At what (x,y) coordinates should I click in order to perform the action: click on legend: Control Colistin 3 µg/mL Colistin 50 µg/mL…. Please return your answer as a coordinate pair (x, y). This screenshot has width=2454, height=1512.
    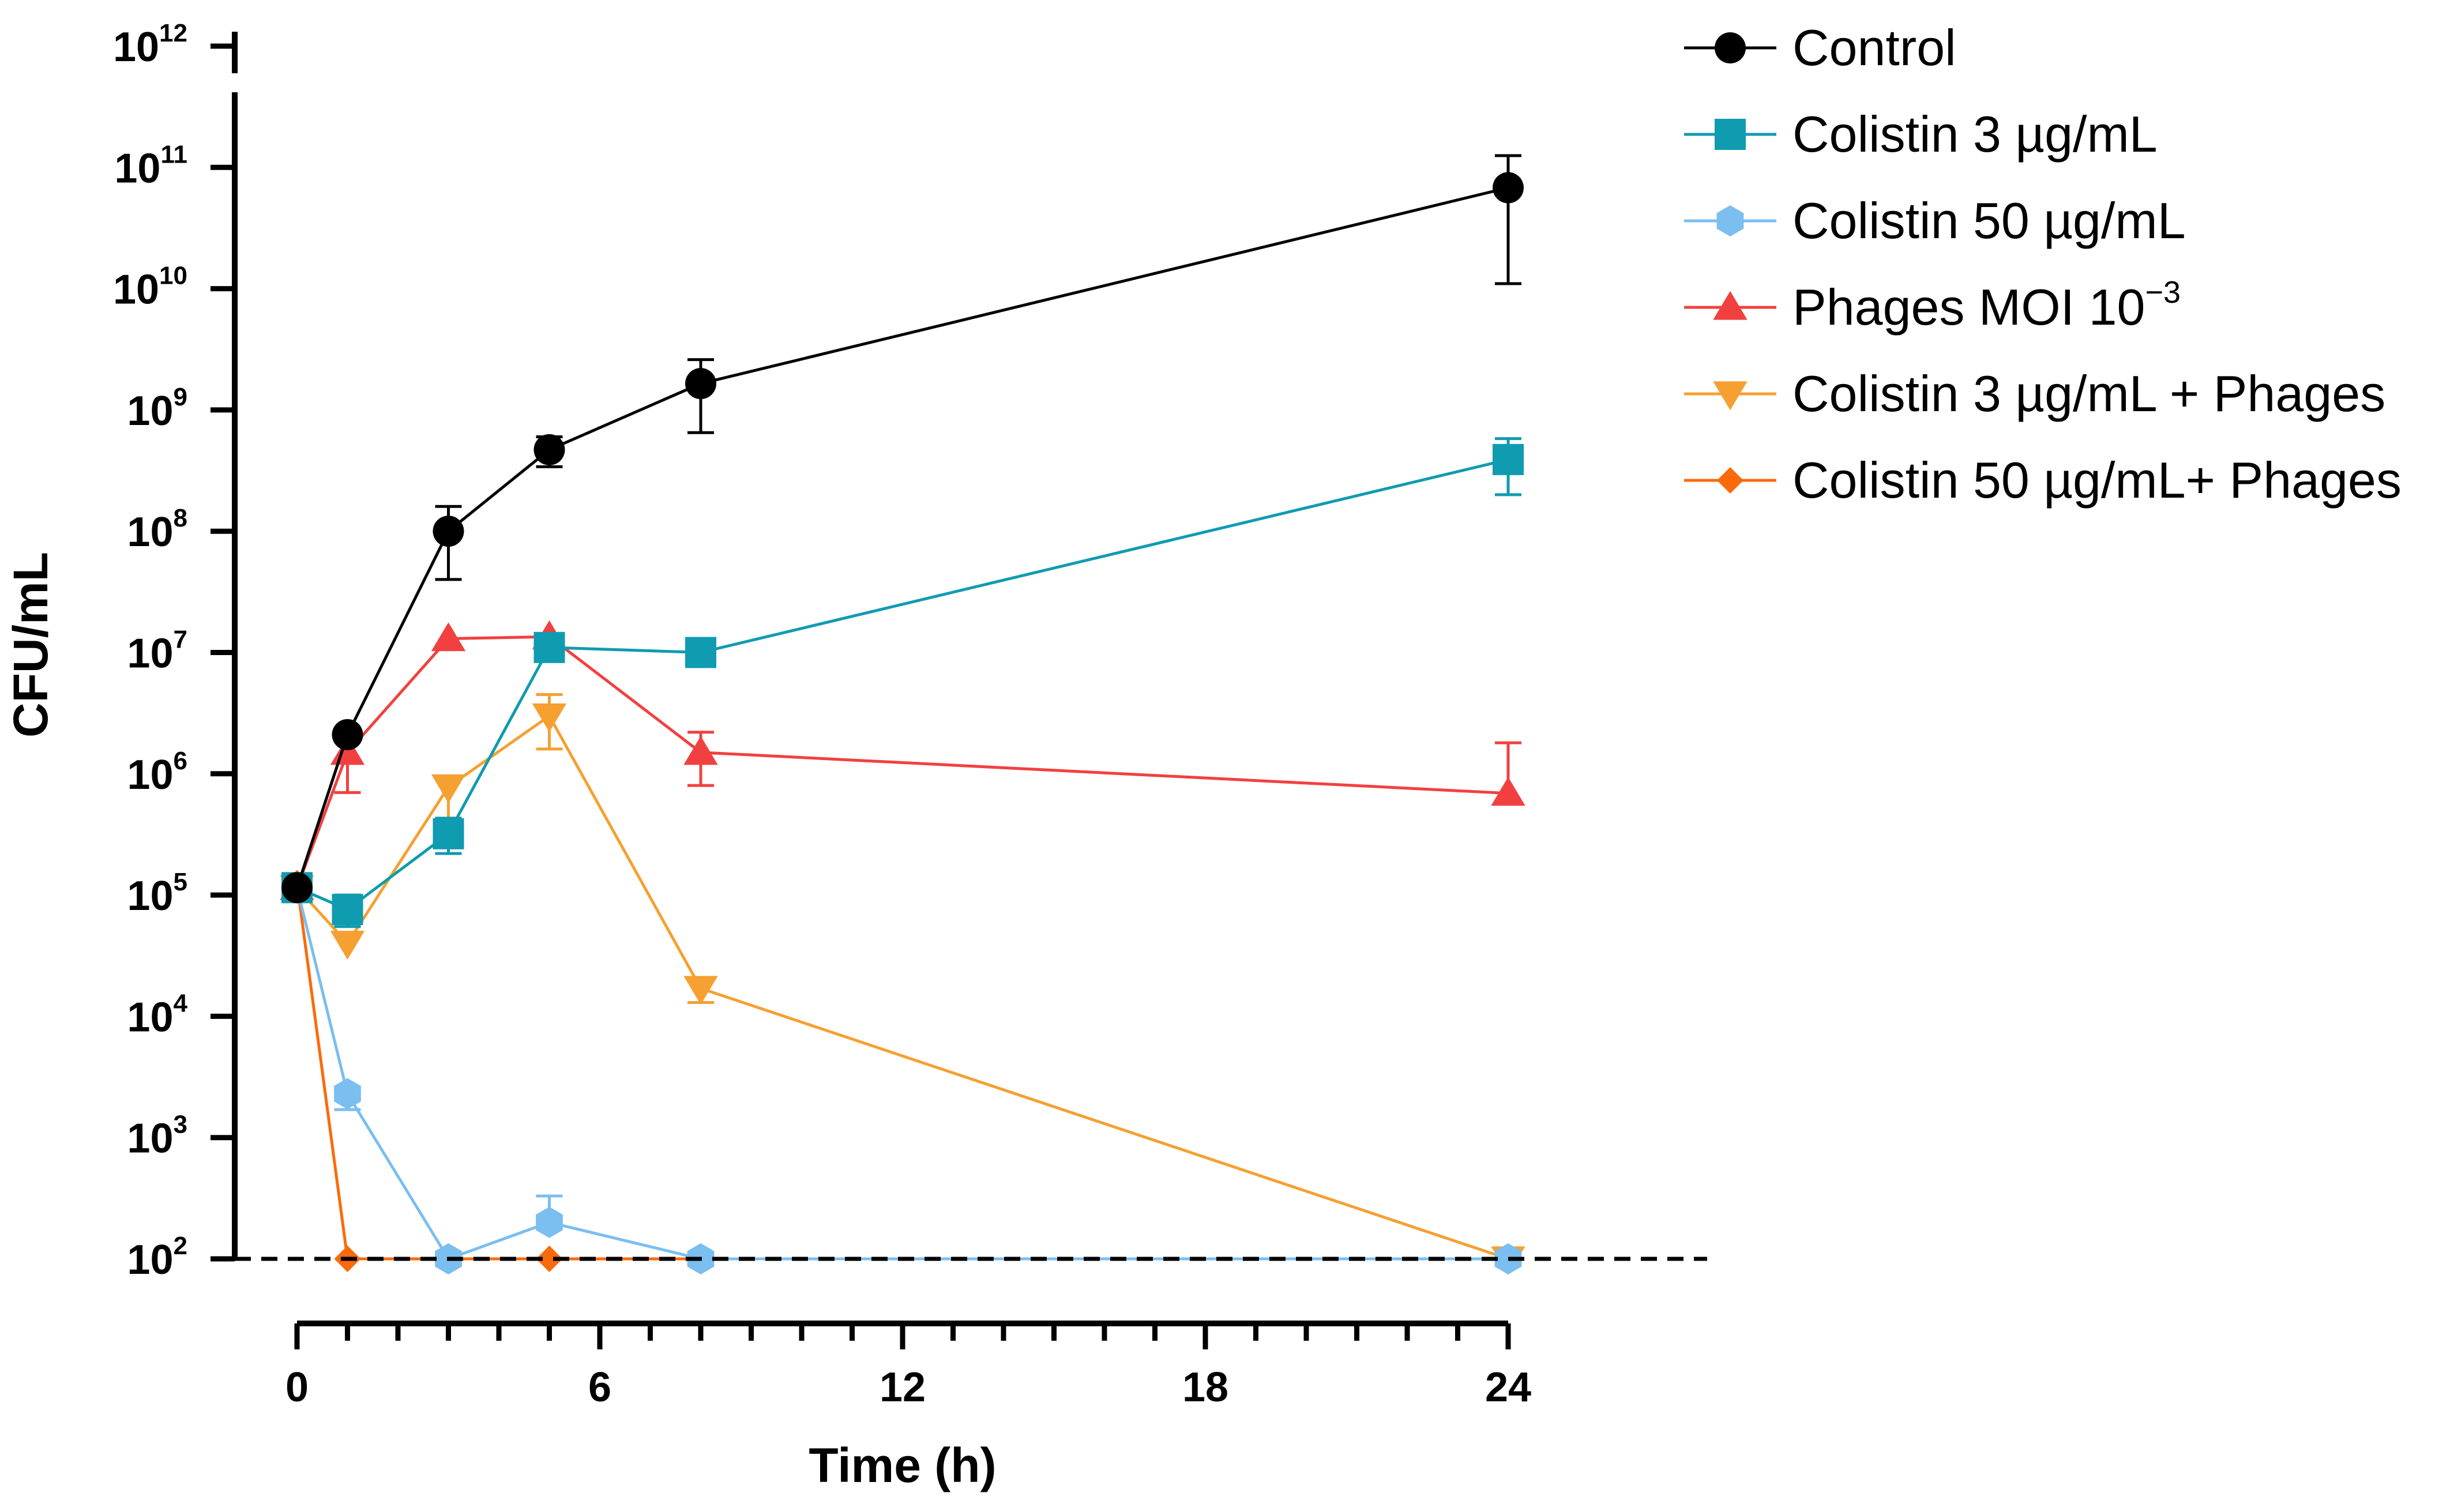
    Looking at the image, I should click on (2043, 264).